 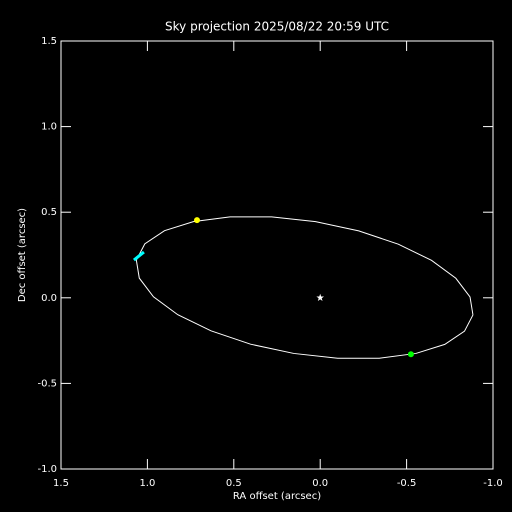 I want to click on y-tick-label: 0.0, so click(x=49, y=298).